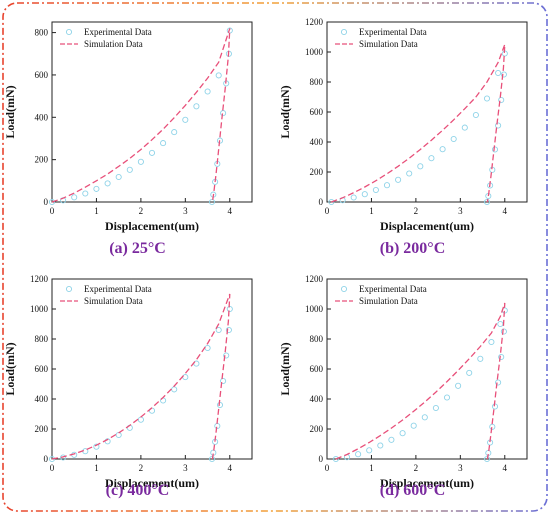  Describe the element at coordinates (420, 381) in the screenshot. I see `simulation-data-line` at that location.